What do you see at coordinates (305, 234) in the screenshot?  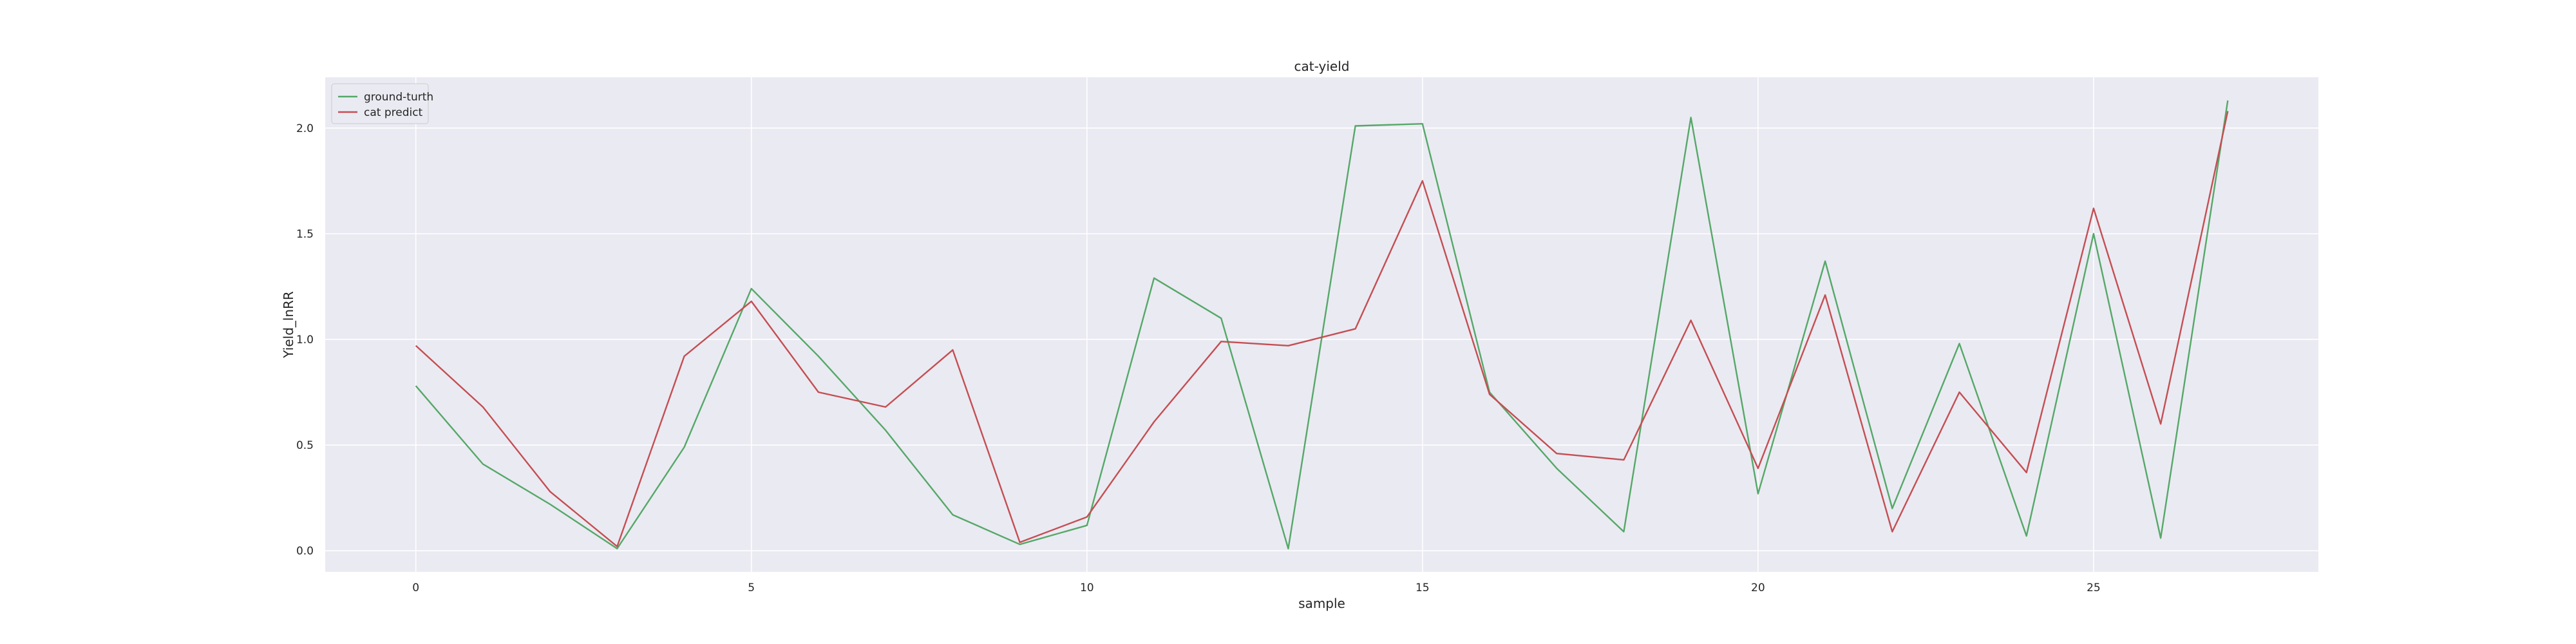 I see `y-tick-label: 1.5` at bounding box center [305, 234].